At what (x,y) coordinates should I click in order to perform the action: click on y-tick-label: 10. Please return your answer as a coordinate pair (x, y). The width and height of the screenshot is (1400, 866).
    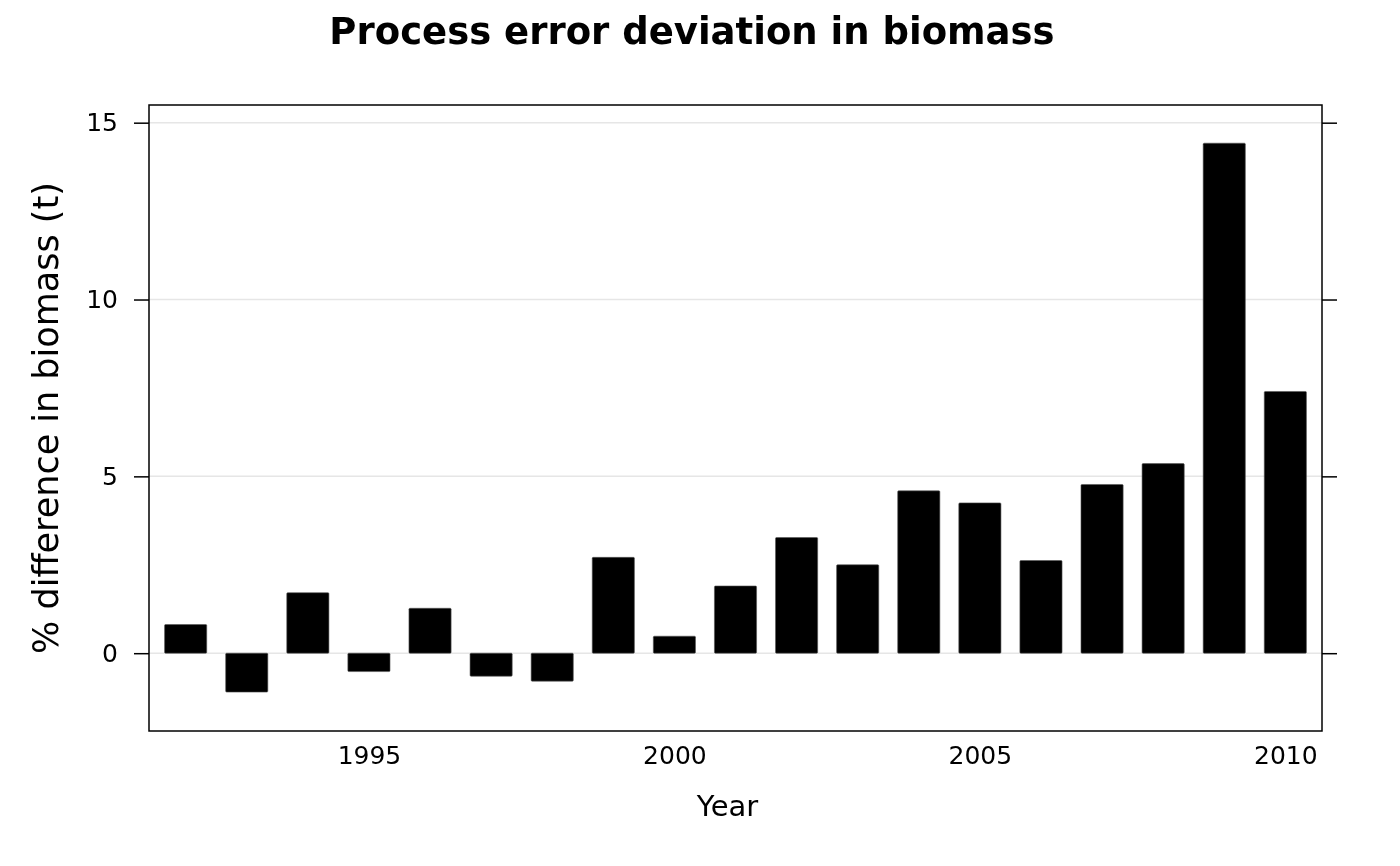
    Looking at the image, I should click on (102, 300).